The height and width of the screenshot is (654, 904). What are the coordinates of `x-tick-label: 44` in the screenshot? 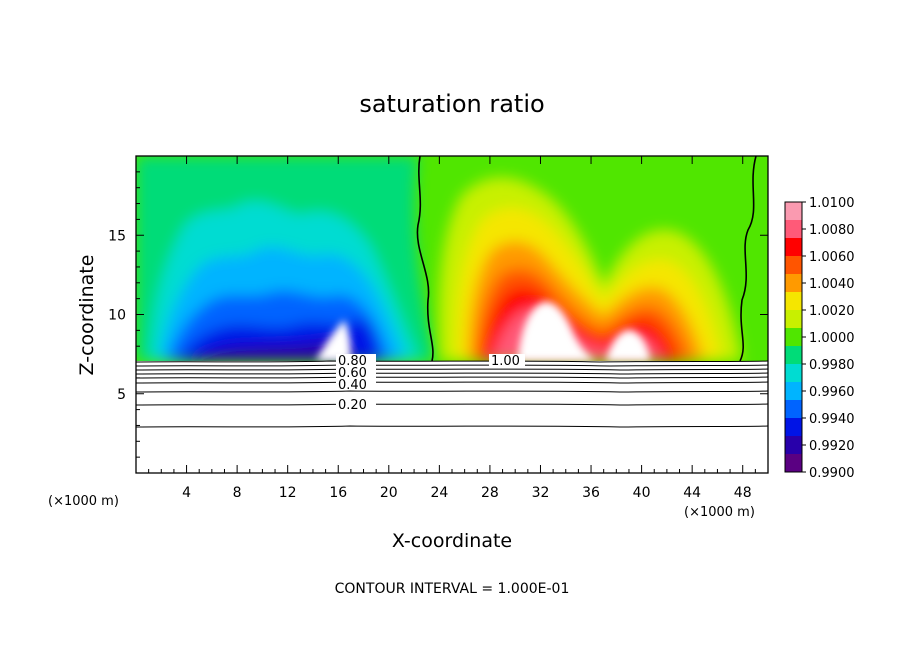 It's located at (692, 493).